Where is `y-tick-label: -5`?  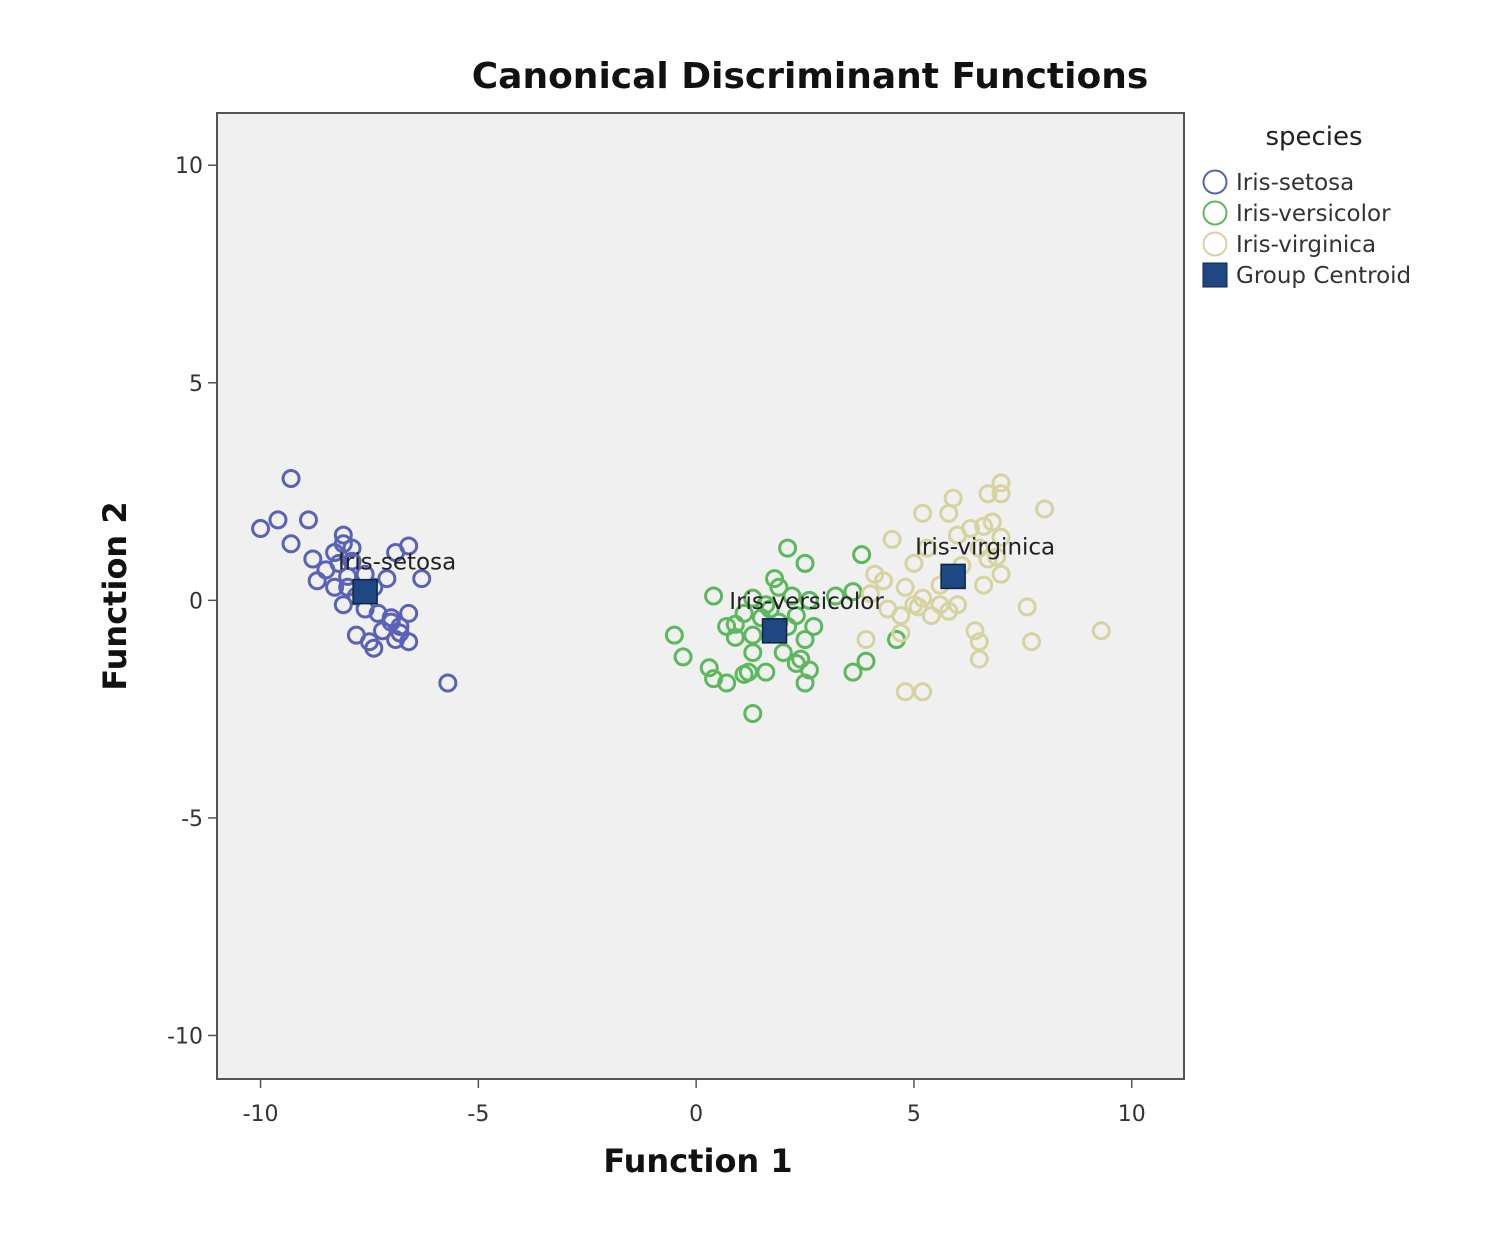
y-tick-label: -5 is located at coordinates (192, 819).